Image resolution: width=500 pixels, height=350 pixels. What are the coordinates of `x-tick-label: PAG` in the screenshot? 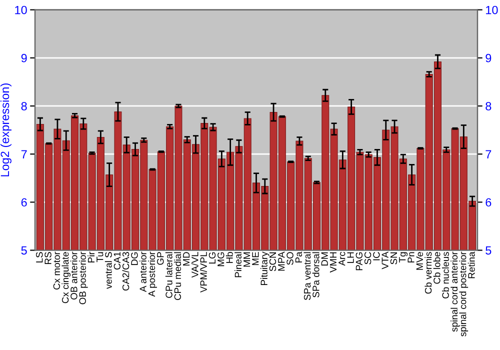 It's located at (359, 261).